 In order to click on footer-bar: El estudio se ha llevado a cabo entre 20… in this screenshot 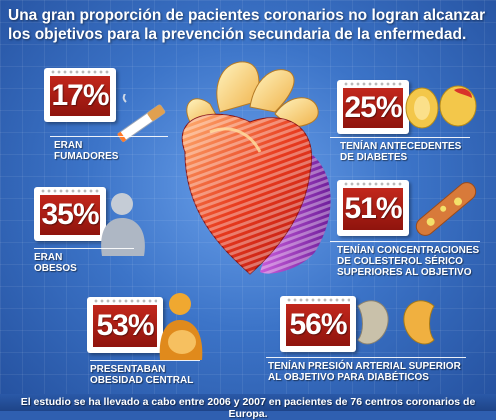, I will do `click(248, 407)`.